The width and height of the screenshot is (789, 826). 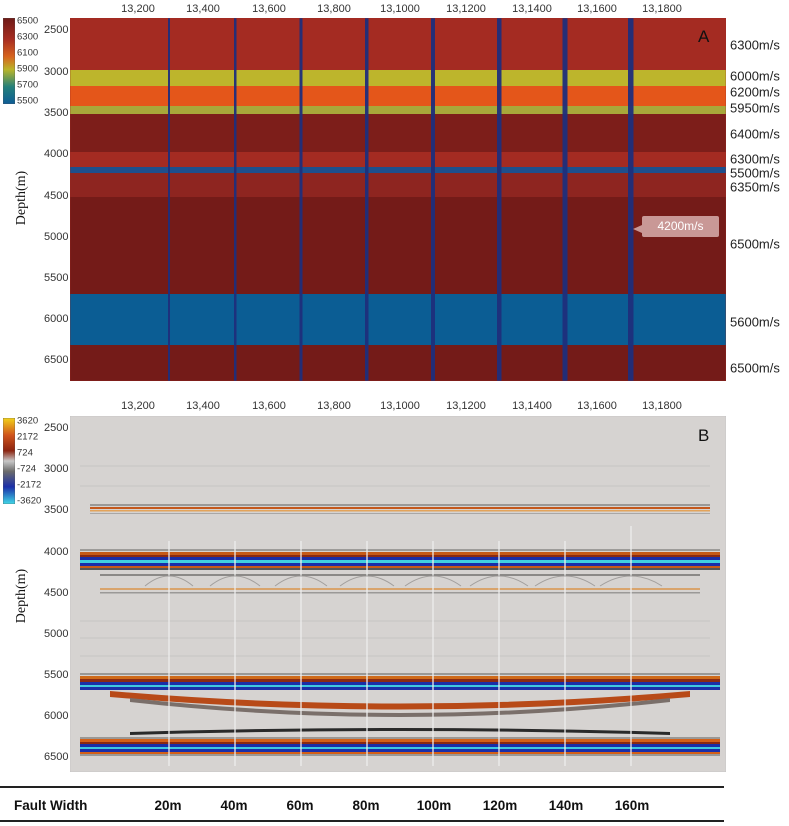 What do you see at coordinates (29, 501) in the screenshot?
I see `colorbar-label: -3620` at bounding box center [29, 501].